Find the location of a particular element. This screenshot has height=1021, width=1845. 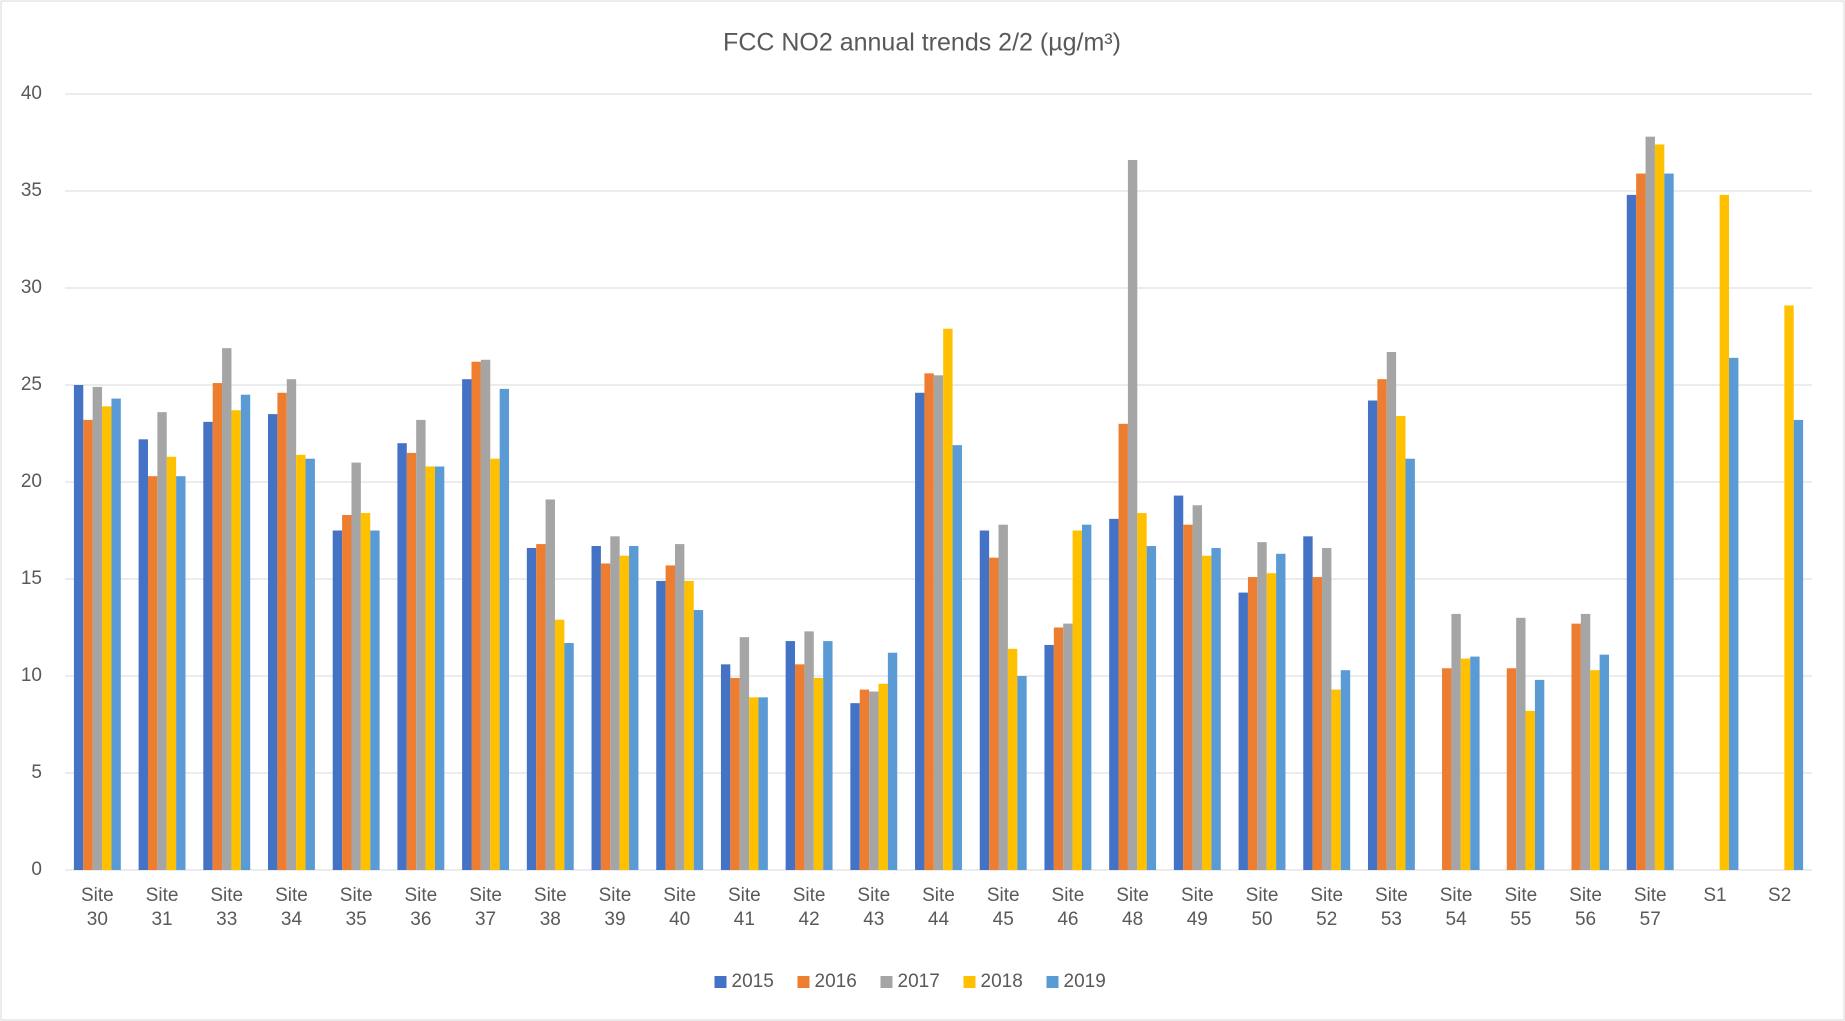

x-tick-label: Site 55 is located at coordinates (1521, 907).